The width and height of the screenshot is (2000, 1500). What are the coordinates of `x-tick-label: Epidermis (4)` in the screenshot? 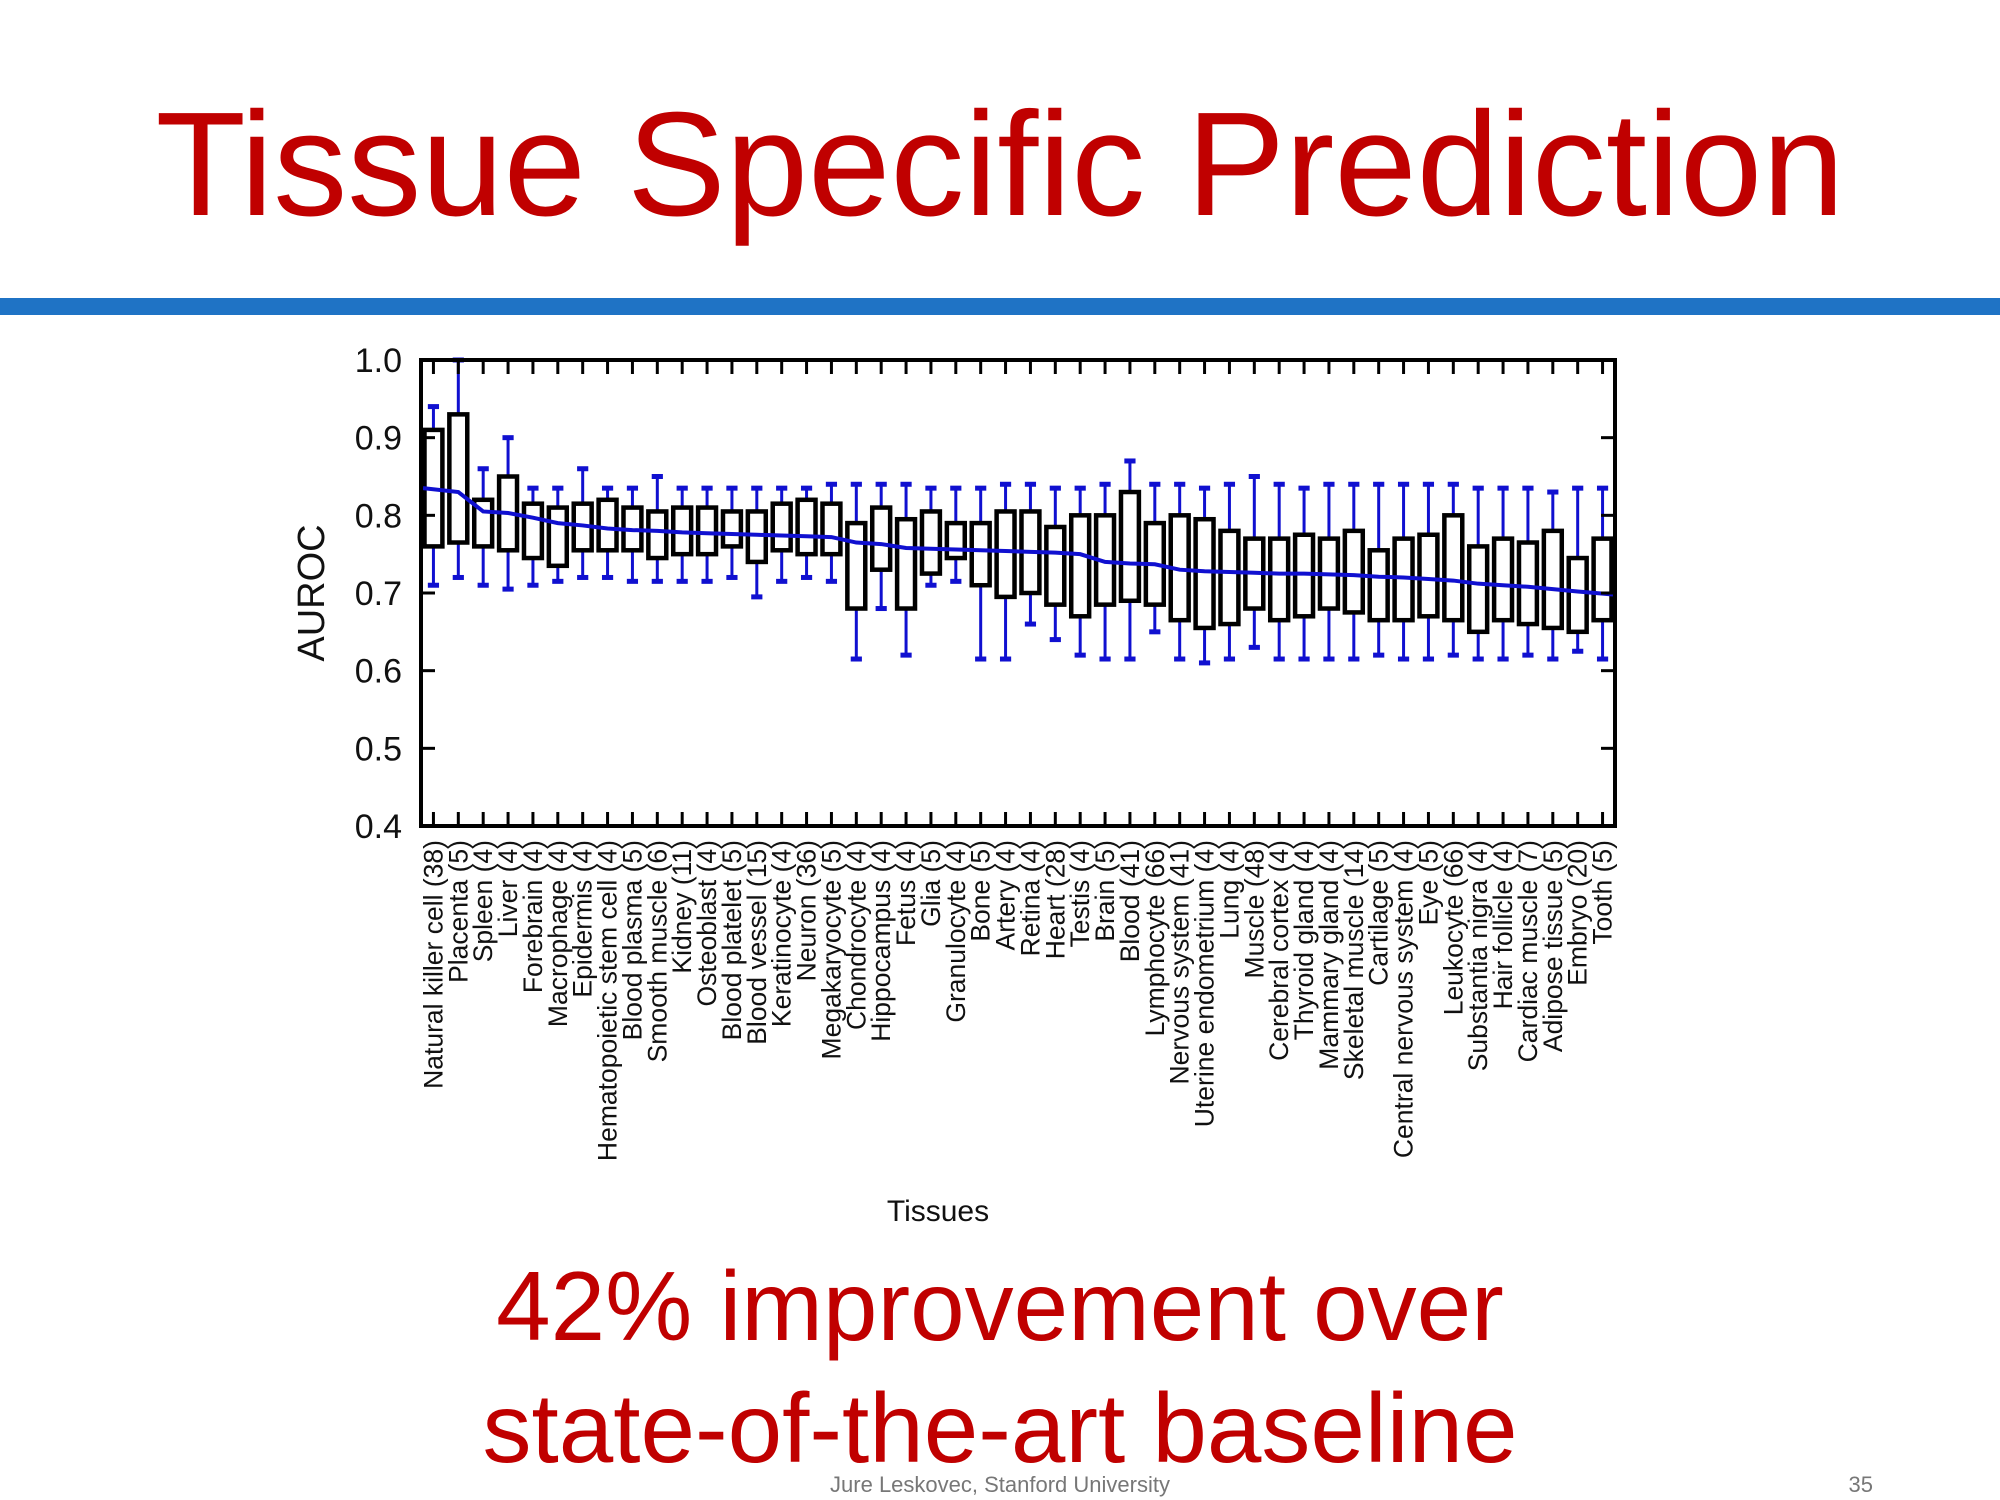 It's located at (583, 919).